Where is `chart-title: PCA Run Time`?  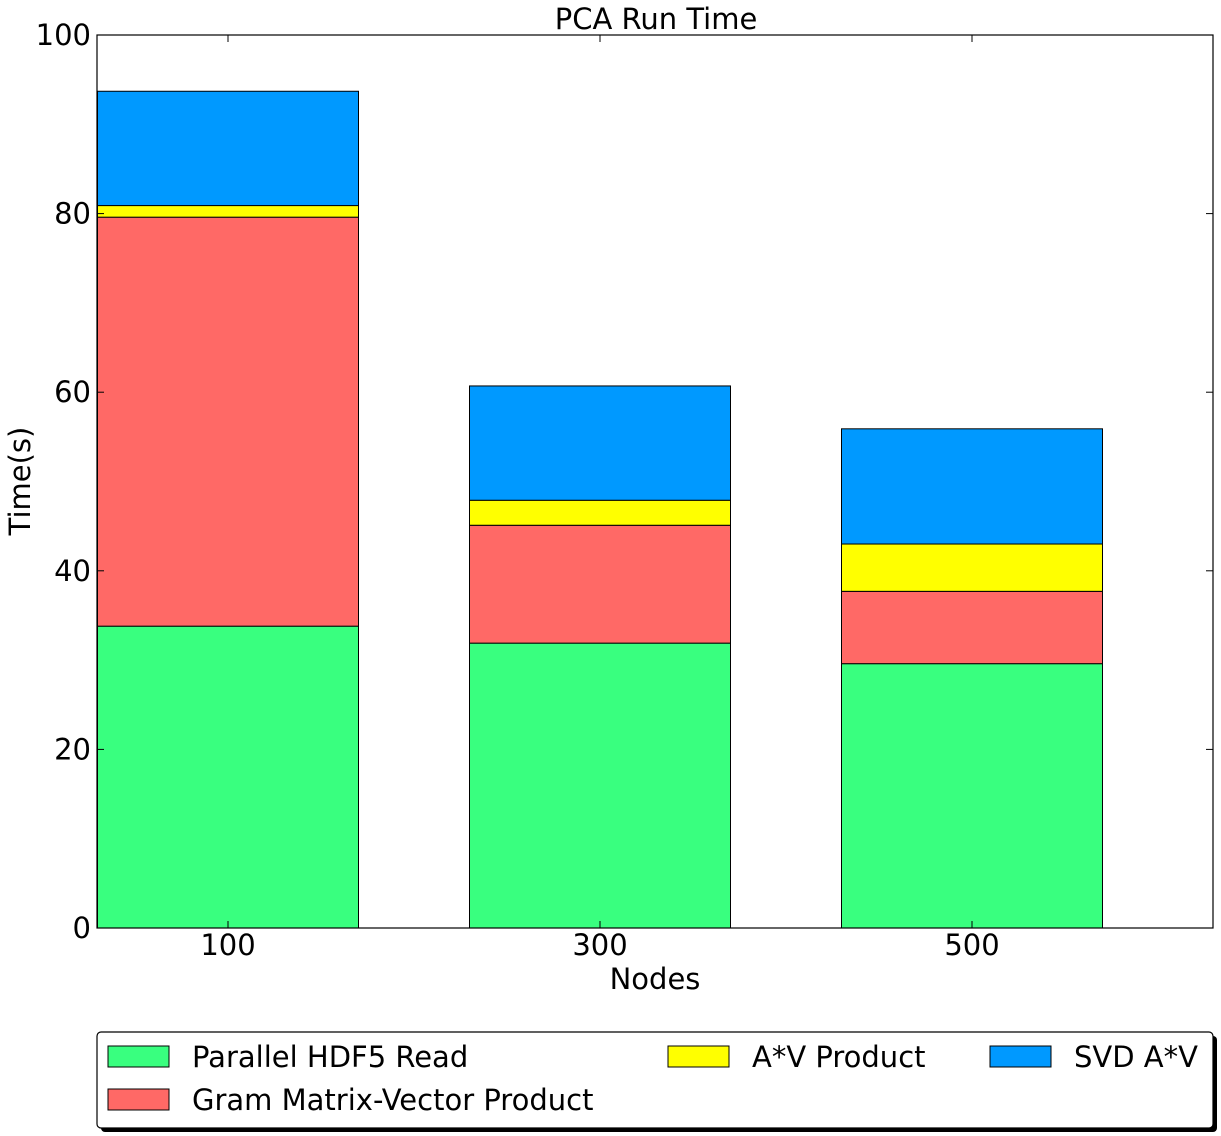
chart-title: PCA Run Time is located at coordinates (656, 19).